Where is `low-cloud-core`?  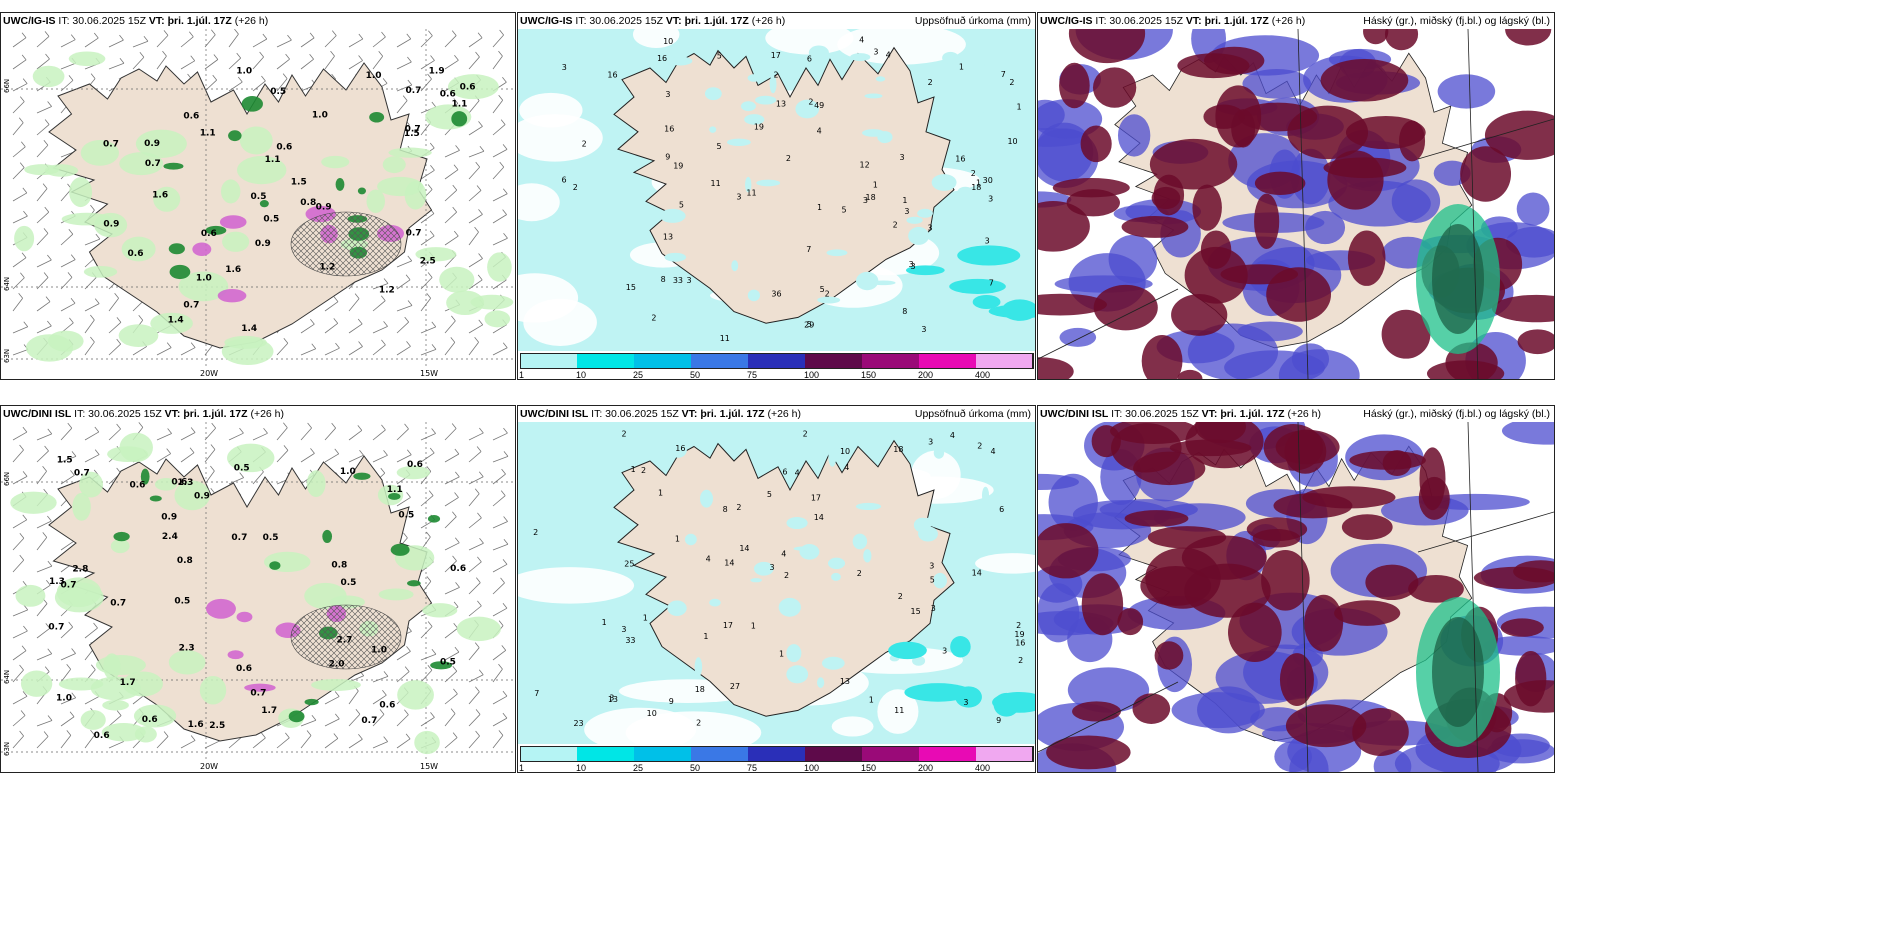 low-cloud-core is located at coordinates (1458, 279).